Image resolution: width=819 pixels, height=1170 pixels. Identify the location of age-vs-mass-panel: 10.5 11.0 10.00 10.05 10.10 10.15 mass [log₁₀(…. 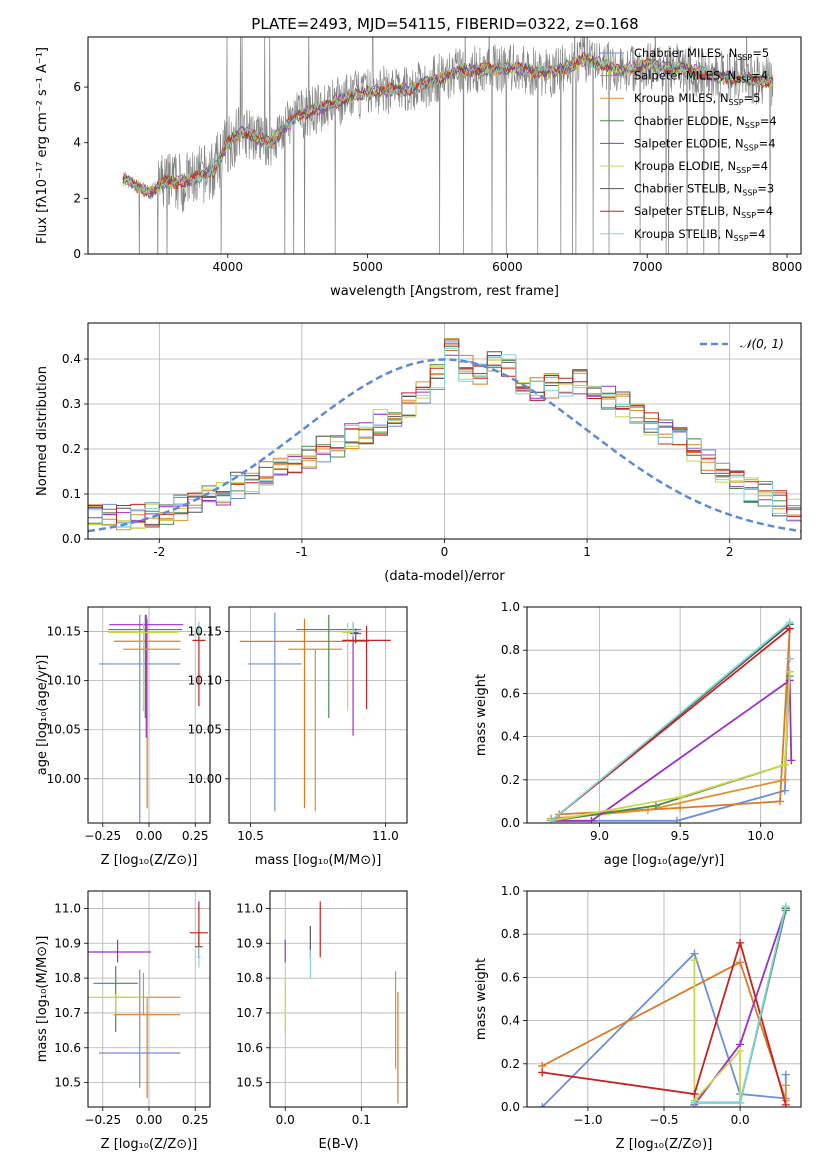
(298, 737).